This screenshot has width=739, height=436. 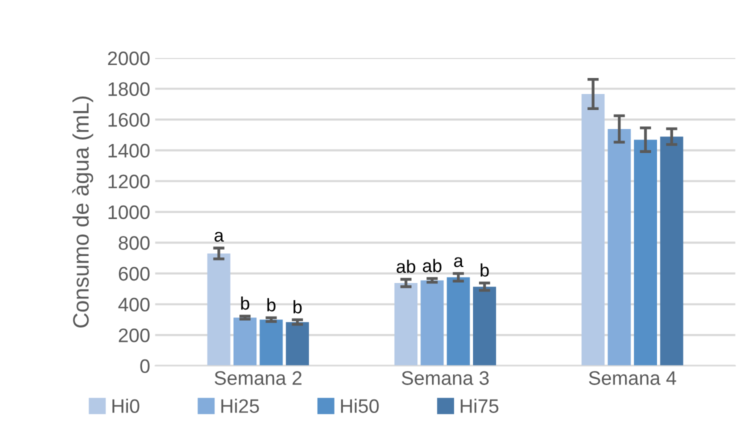 I want to click on y-tick-label: 600, so click(x=134, y=273).